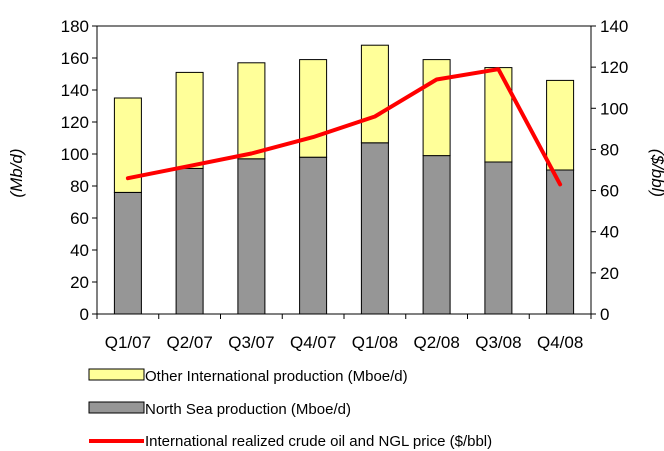 The height and width of the screenshot is (451, 664). I want to click on legend-other-international-swatch, so click(116, 374).